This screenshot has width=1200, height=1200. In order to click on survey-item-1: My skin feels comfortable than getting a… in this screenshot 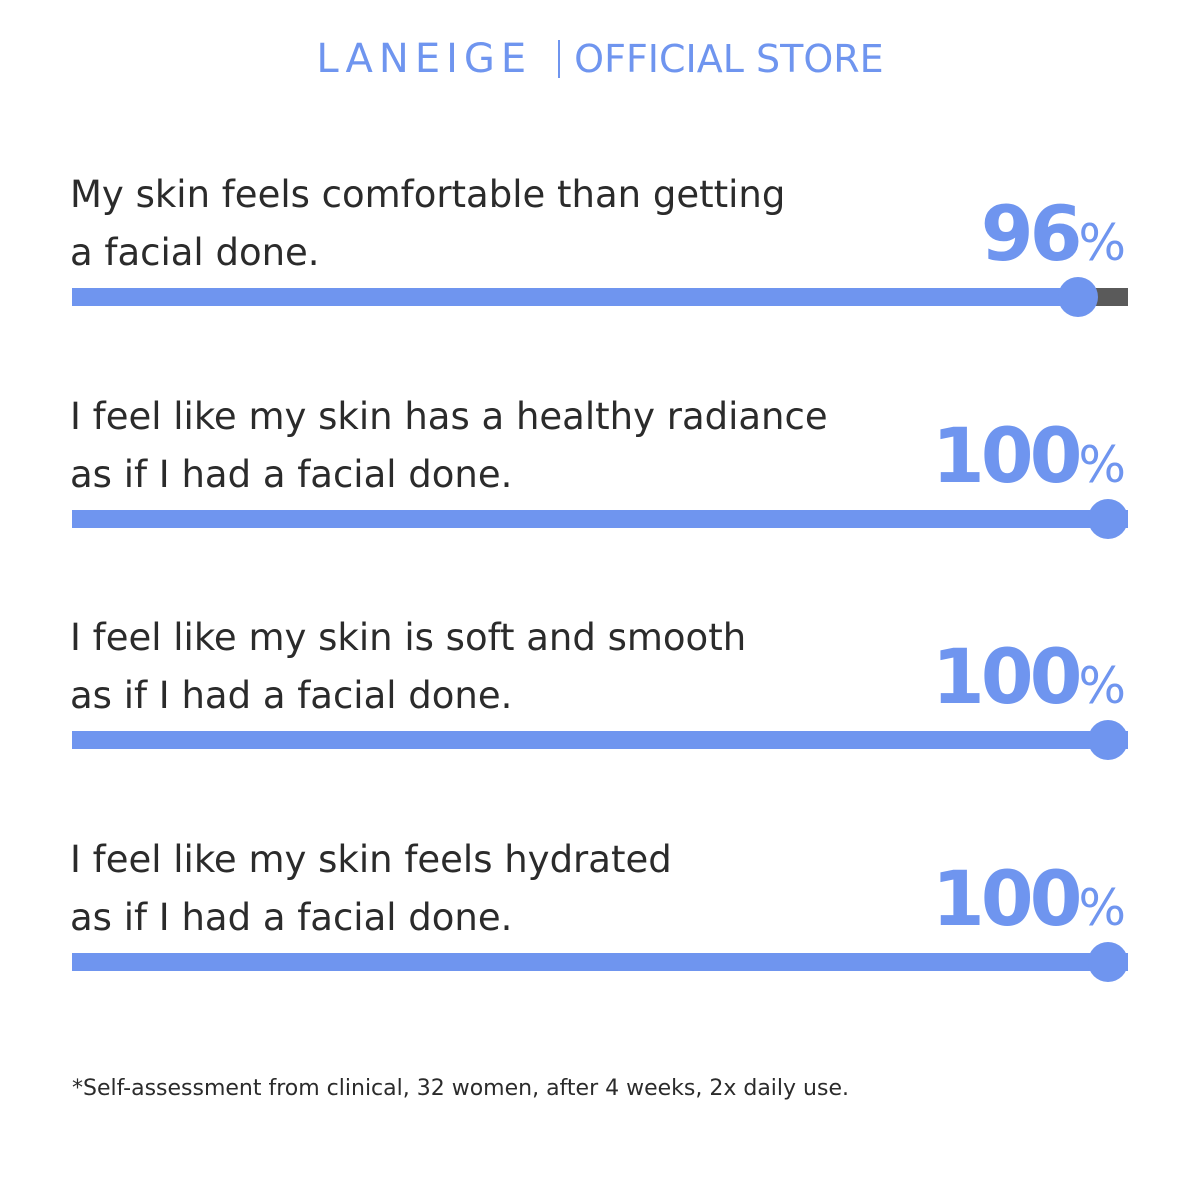, I will do `click(600, 266)`.